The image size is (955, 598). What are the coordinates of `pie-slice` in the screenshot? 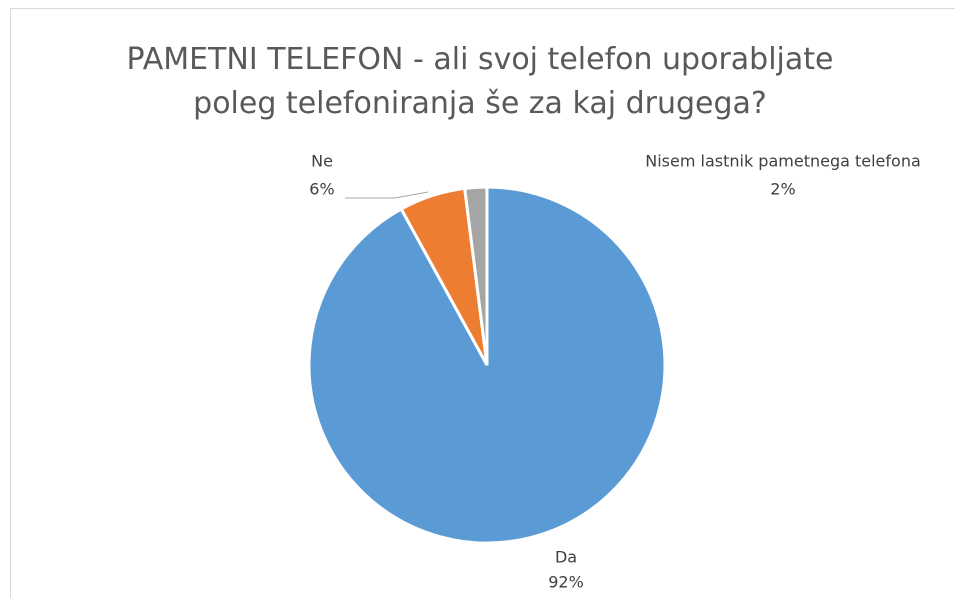 It's located at (476, 275).